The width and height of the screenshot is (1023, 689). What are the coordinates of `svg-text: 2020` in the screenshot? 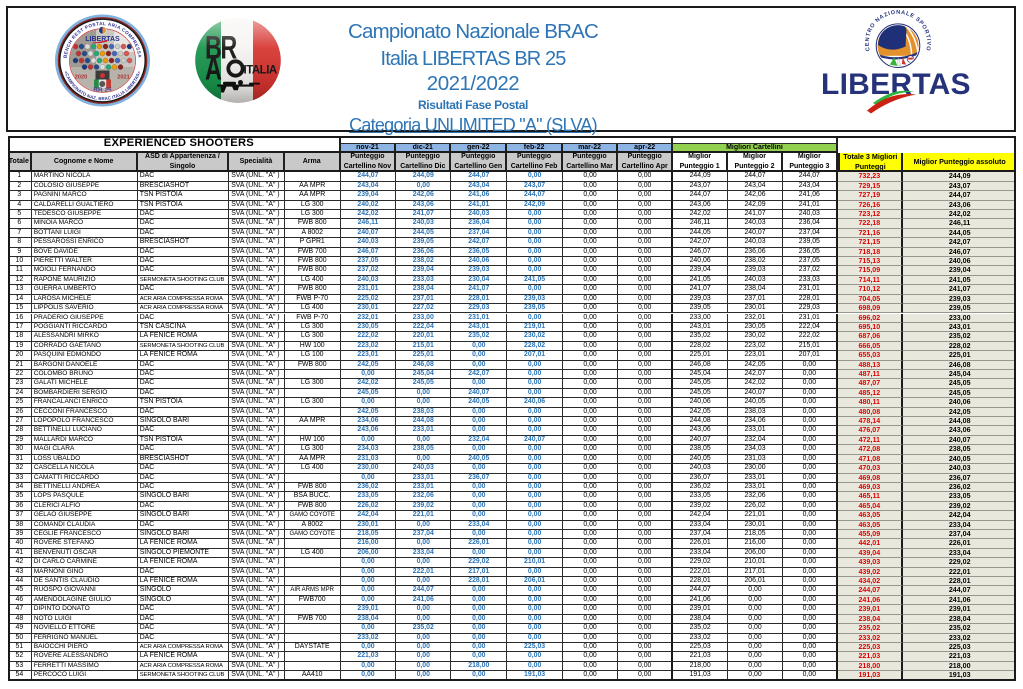 It's located at (81, 78).